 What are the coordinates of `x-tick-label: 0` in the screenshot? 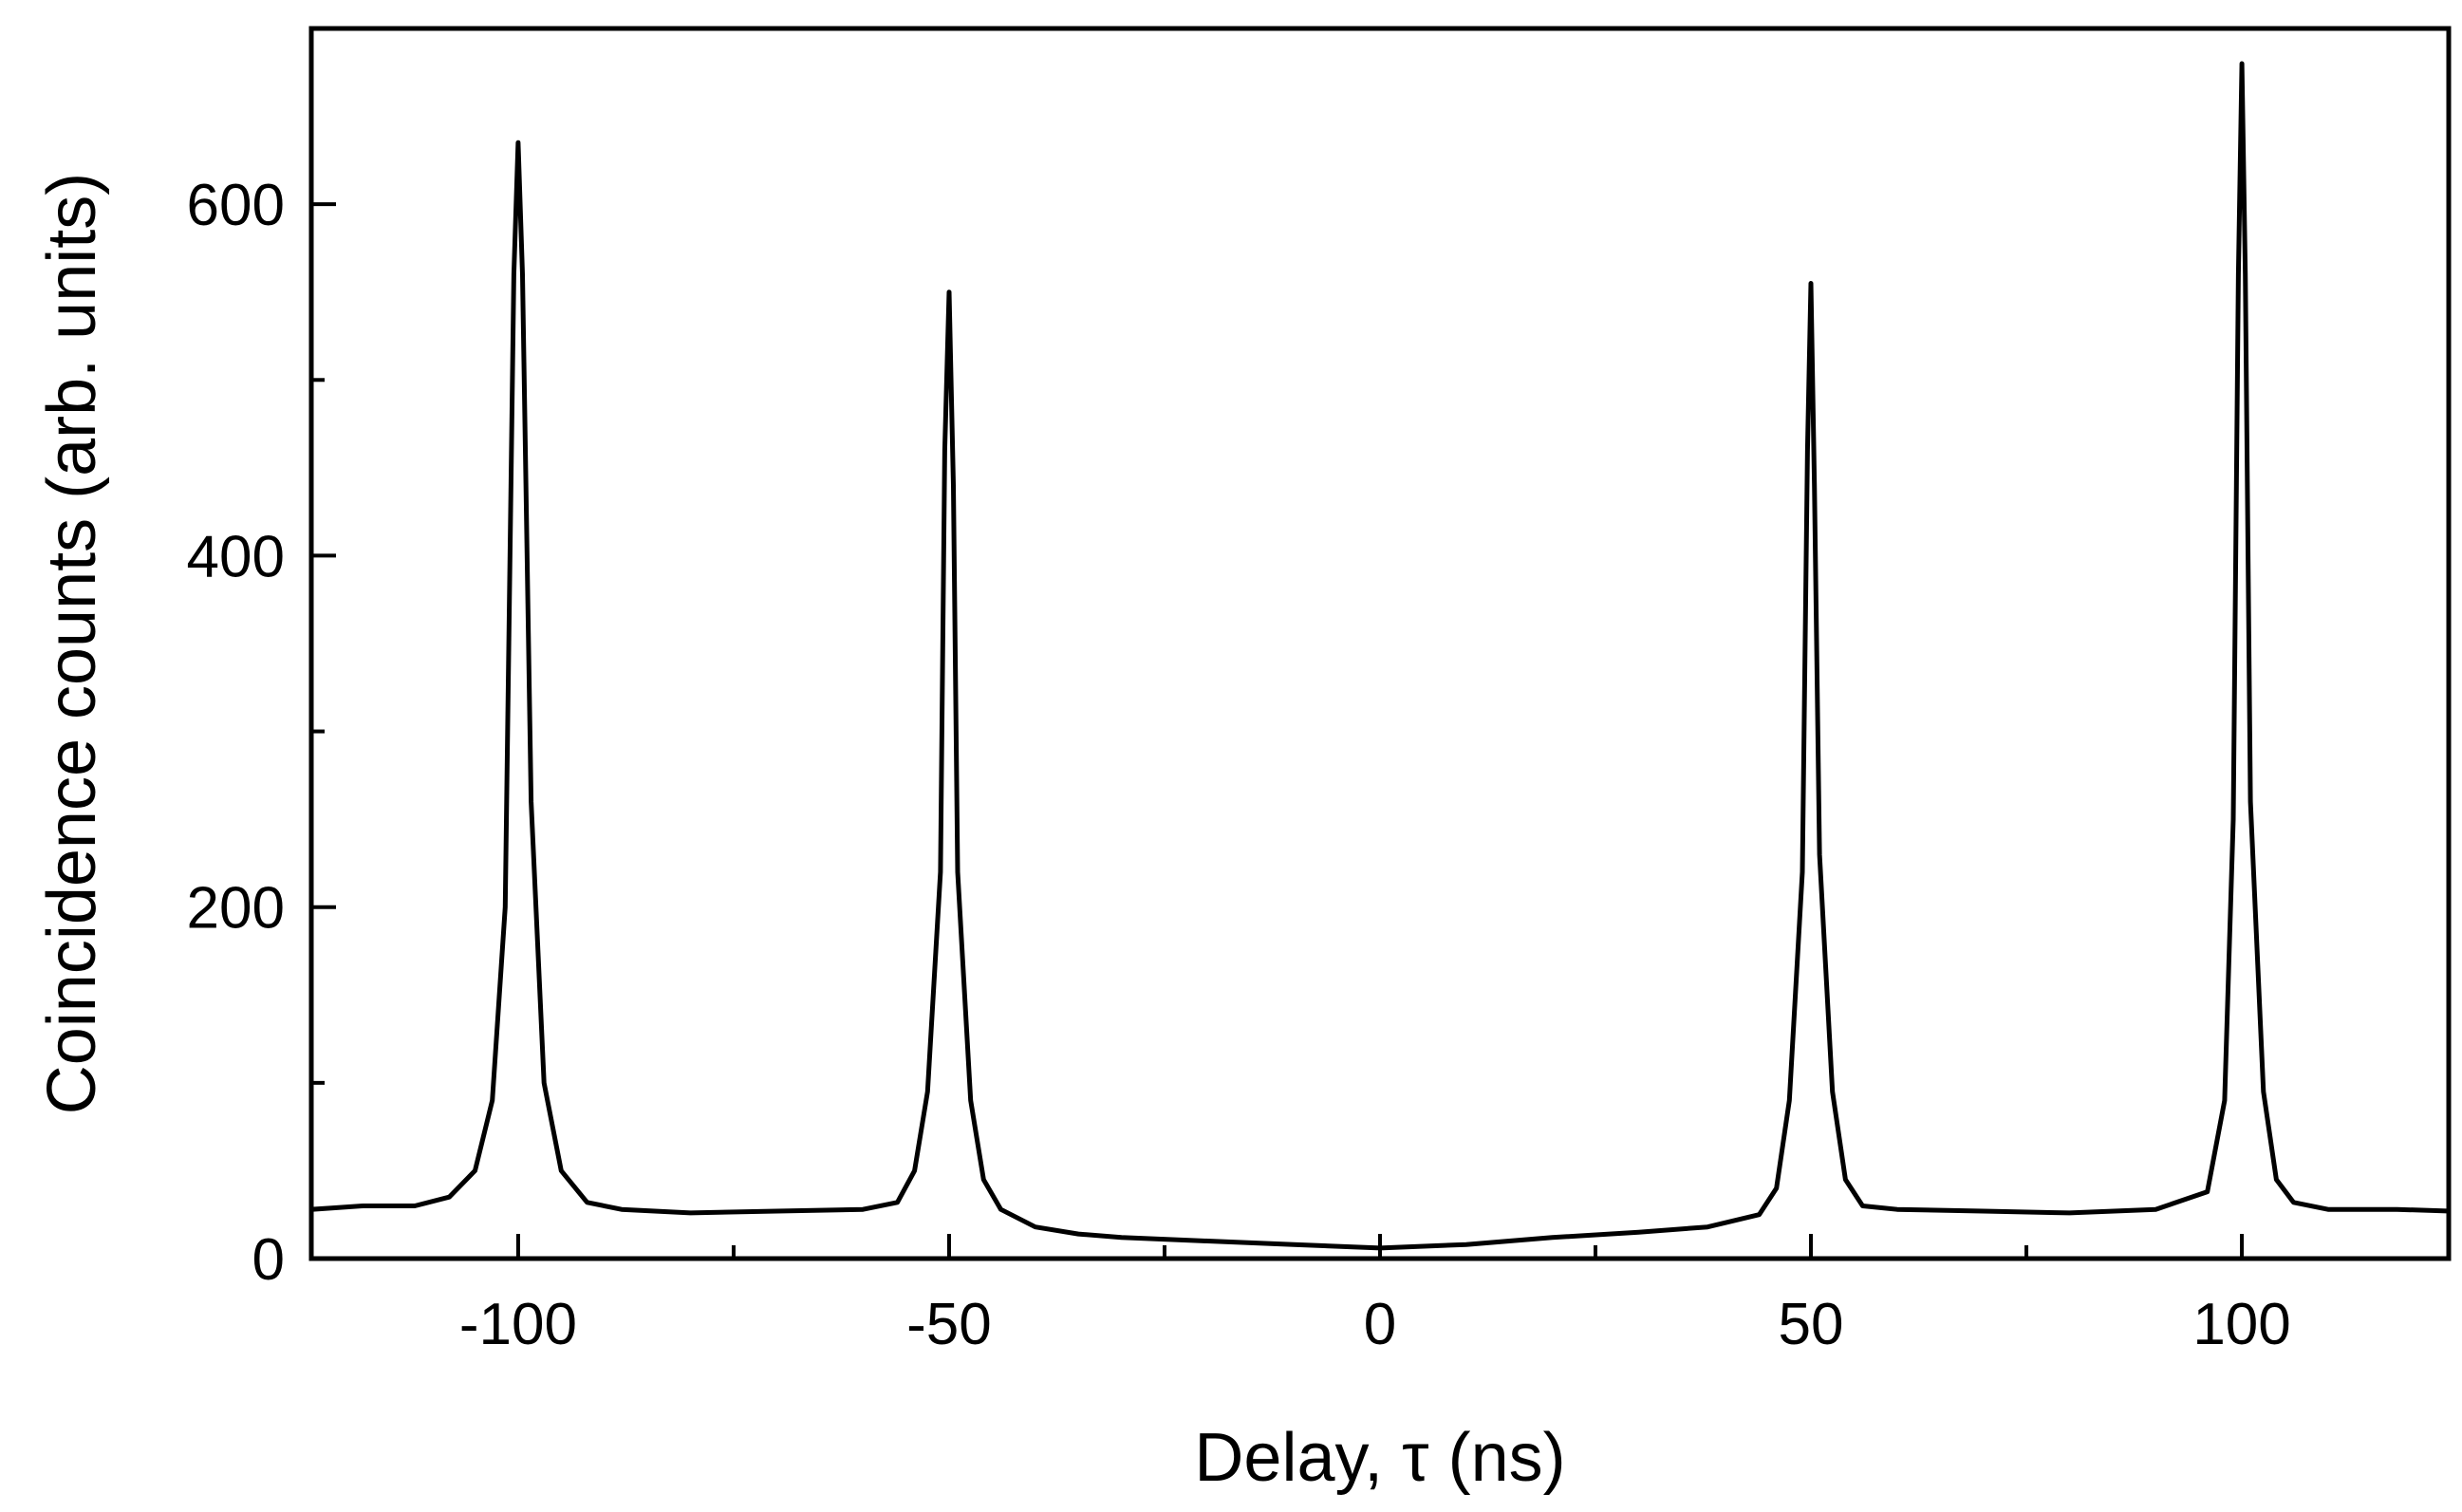 It's located at (1380, 1324).